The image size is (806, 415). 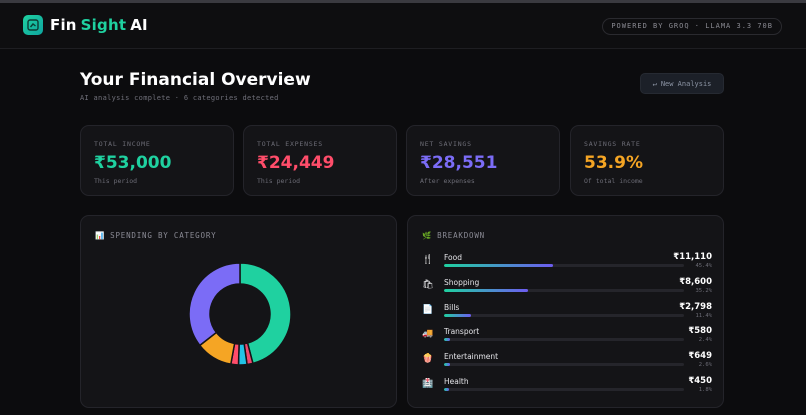 What do you see at coordinates (692, 257) in the screenshot?
I see `category-amount: ₹11,110` at bounding box center [692, 257].